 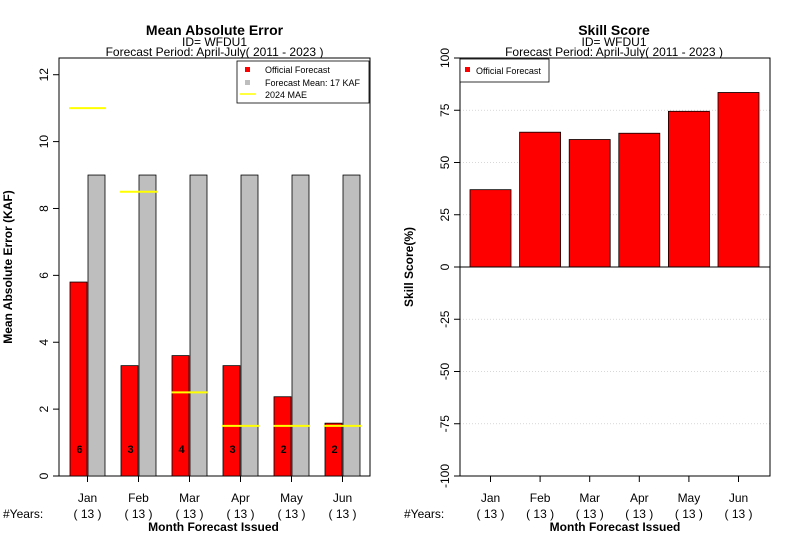 I want to click on mae-x-category-label: Jan, so click(x=87, y=498).